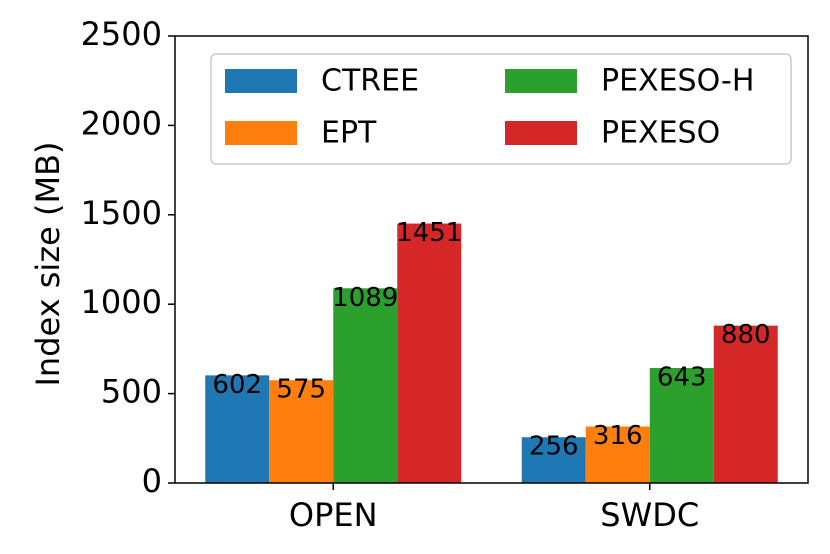 This screenshot has width=830, height=554. Describe the element at coordinates (48, 263) in the screenshot. I see `y-axis-label: Index size (MB)` at that location.